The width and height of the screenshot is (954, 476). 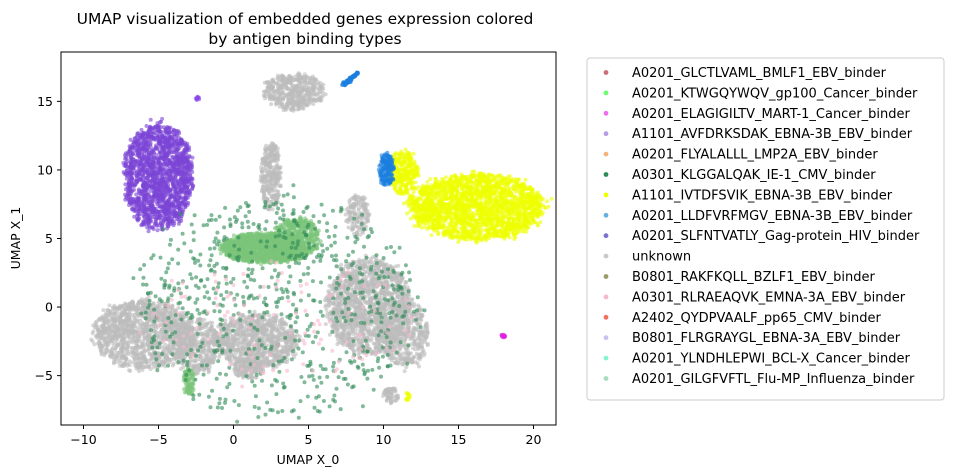 I want to click on chart-subtitle: by antigen binding types, so click(x=304, y=39).